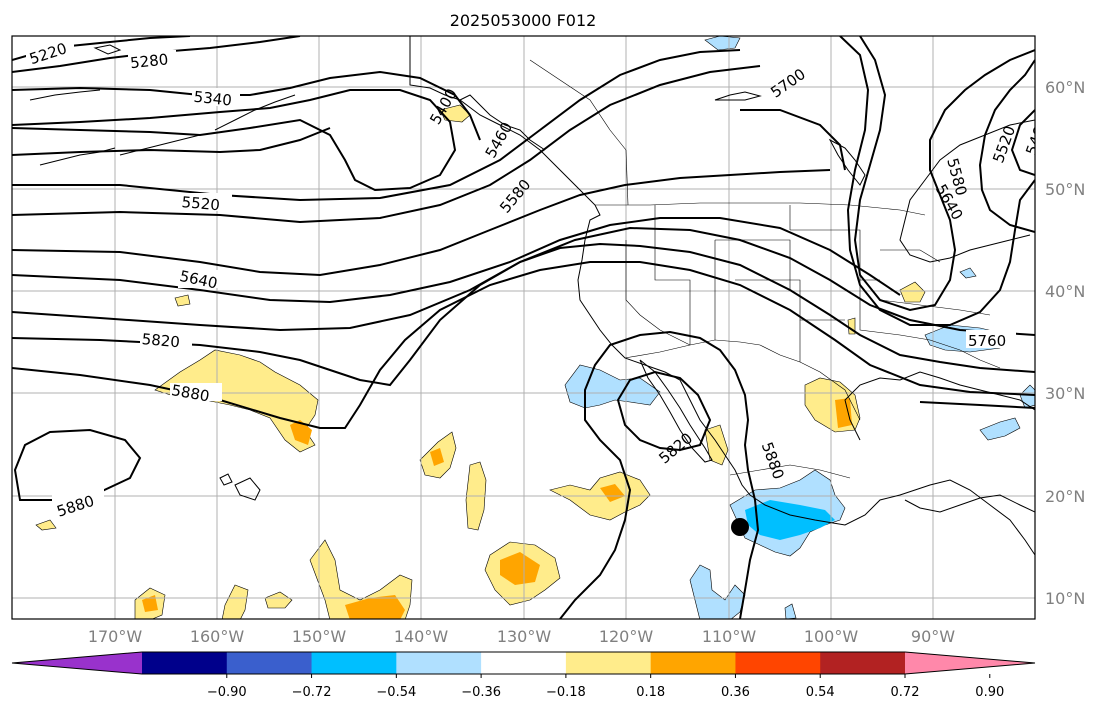 This screenshot has width=1105, height=712. Describe the element at coordinates (217, 636) in the screenshot. I see `lon-label: 160°W` at that location.